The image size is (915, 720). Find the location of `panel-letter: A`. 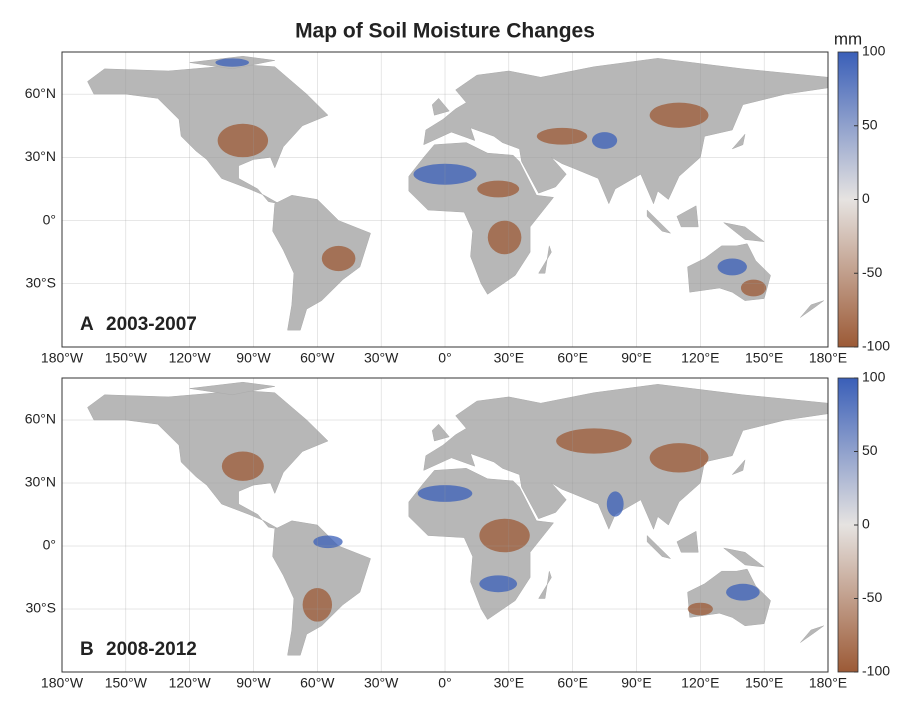

panel-letter: A is located at coordinates (87, 324).